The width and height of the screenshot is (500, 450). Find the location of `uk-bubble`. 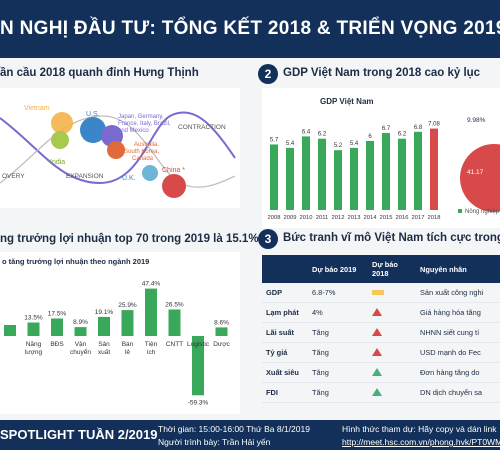

uk-bubble is located at coordinates (150, 173).